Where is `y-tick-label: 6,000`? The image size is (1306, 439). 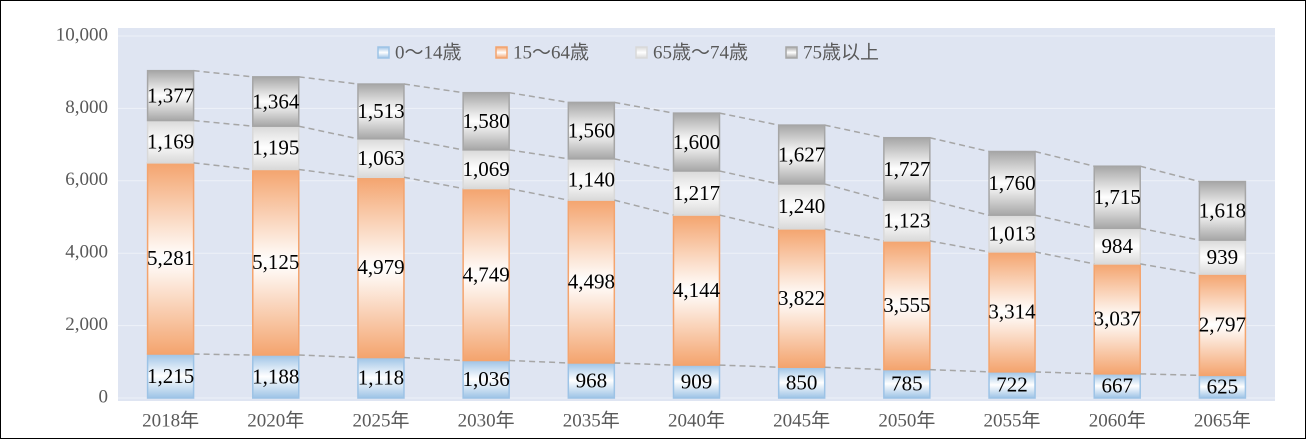
y-tick-label: 6,000 is located at coordinates (86, 179).